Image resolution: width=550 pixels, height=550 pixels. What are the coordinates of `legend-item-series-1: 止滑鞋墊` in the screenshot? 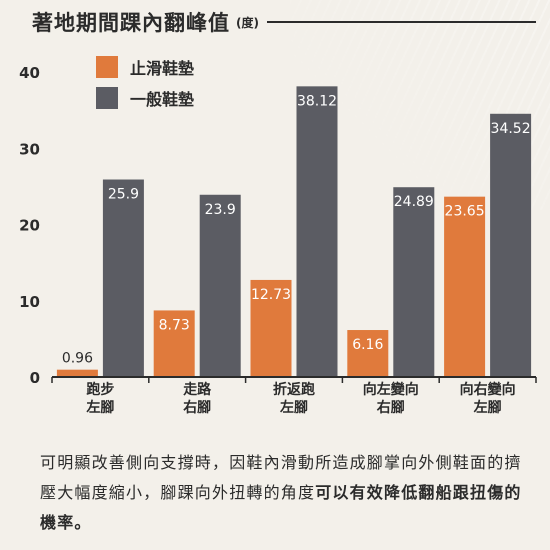 It's located at (145, 67).